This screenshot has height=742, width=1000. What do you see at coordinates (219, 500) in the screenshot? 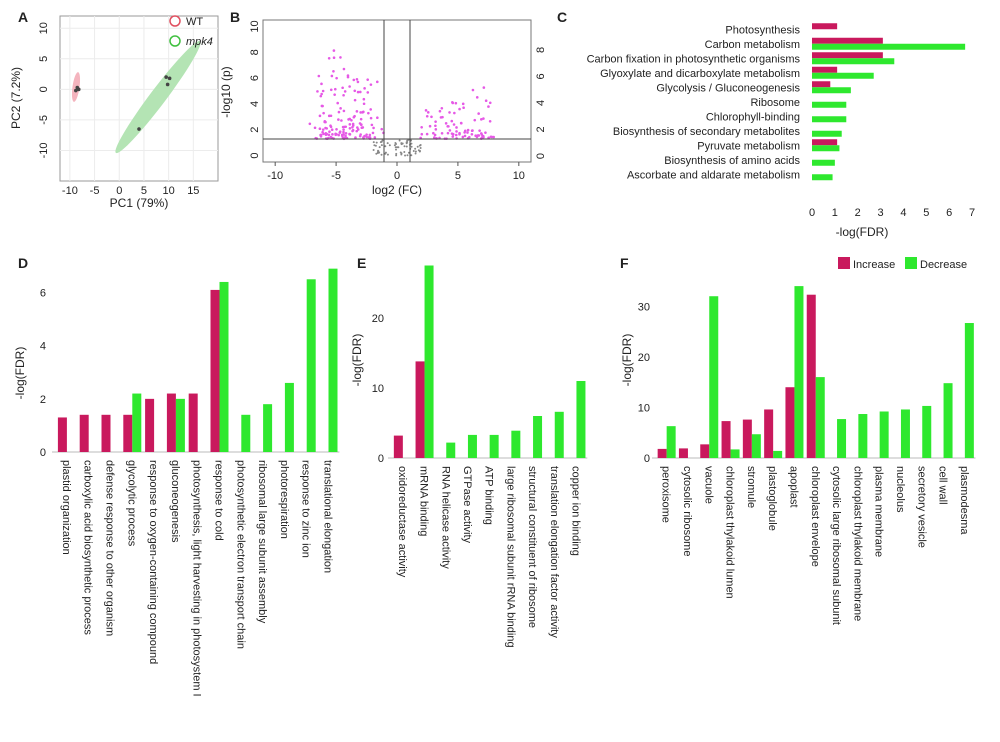
I see `bp-category-label: response to cold` at bounding box center [219, 500].